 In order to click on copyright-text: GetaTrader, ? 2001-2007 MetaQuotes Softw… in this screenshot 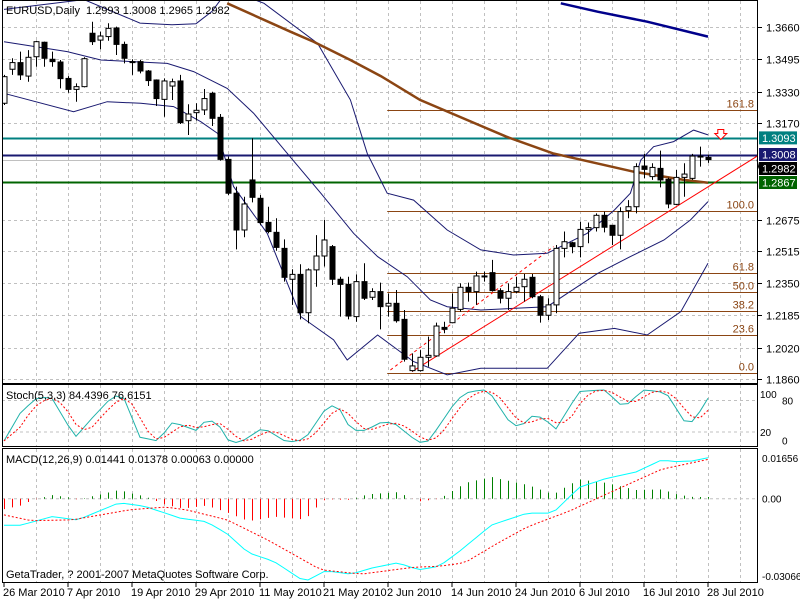, I will do `click(137, 575)`.